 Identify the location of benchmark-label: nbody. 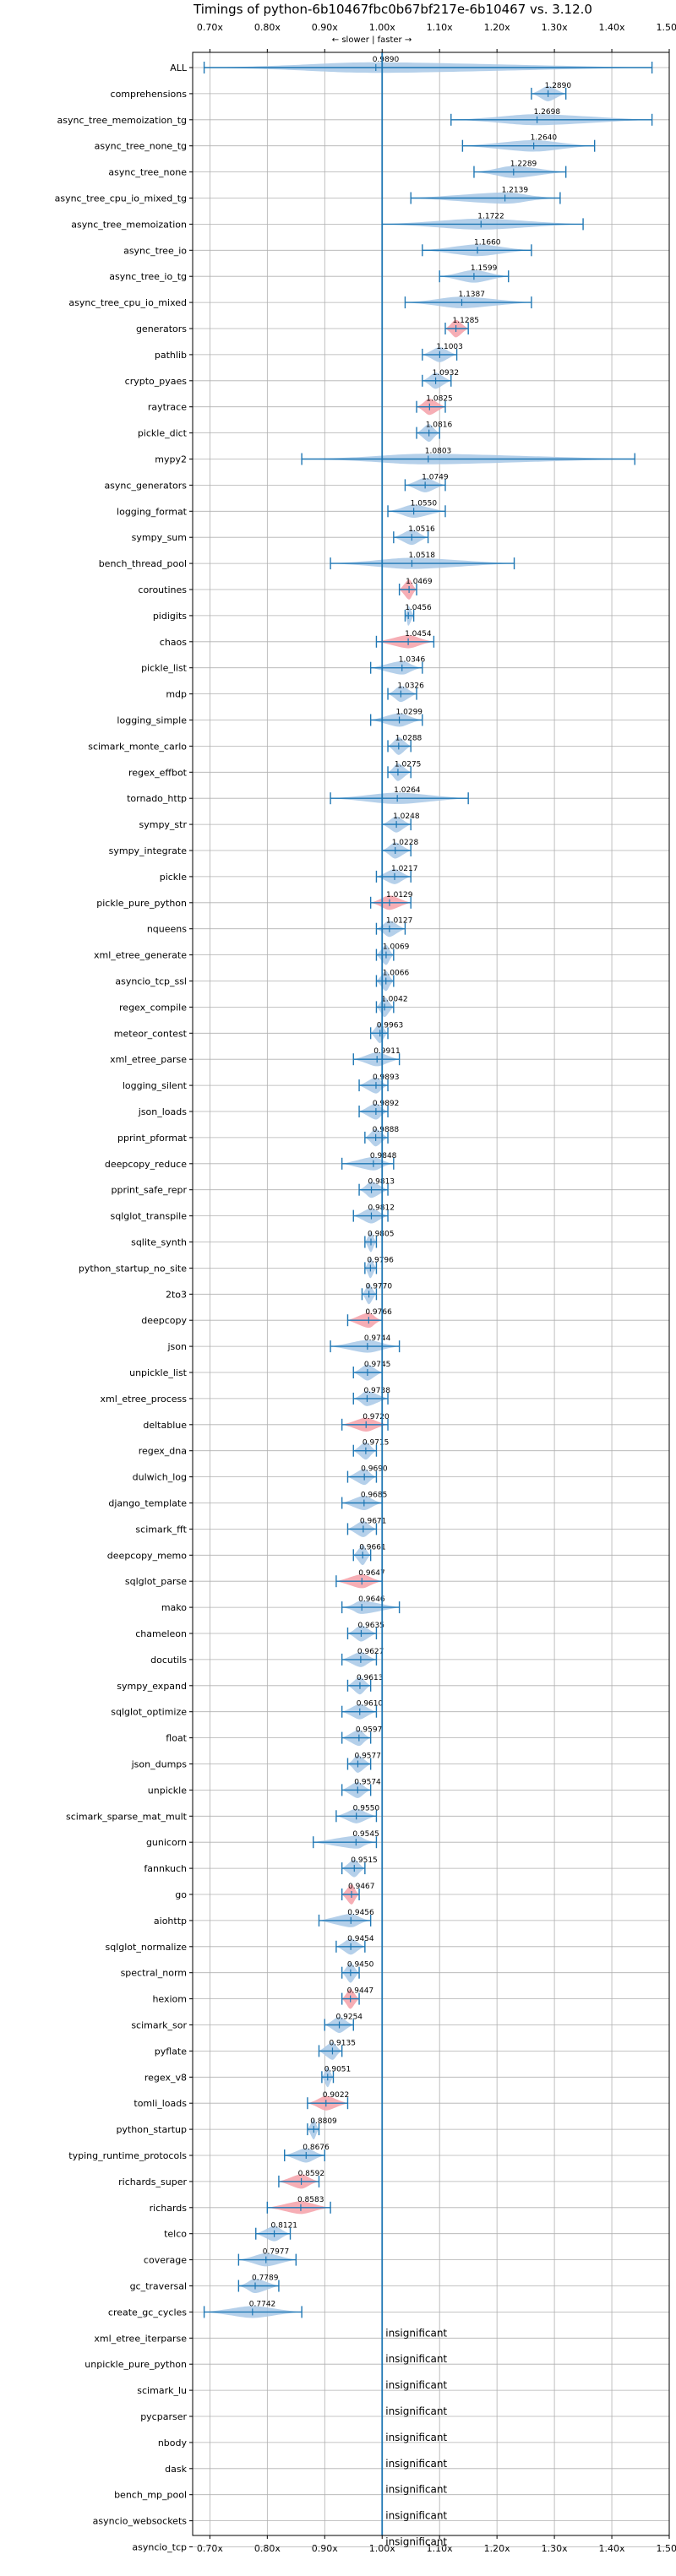
(173, 2442).